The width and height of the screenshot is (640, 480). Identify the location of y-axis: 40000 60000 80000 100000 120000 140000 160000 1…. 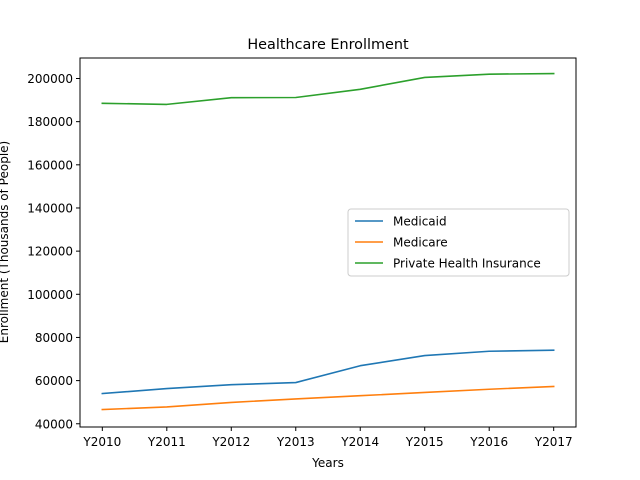
(53, 251).